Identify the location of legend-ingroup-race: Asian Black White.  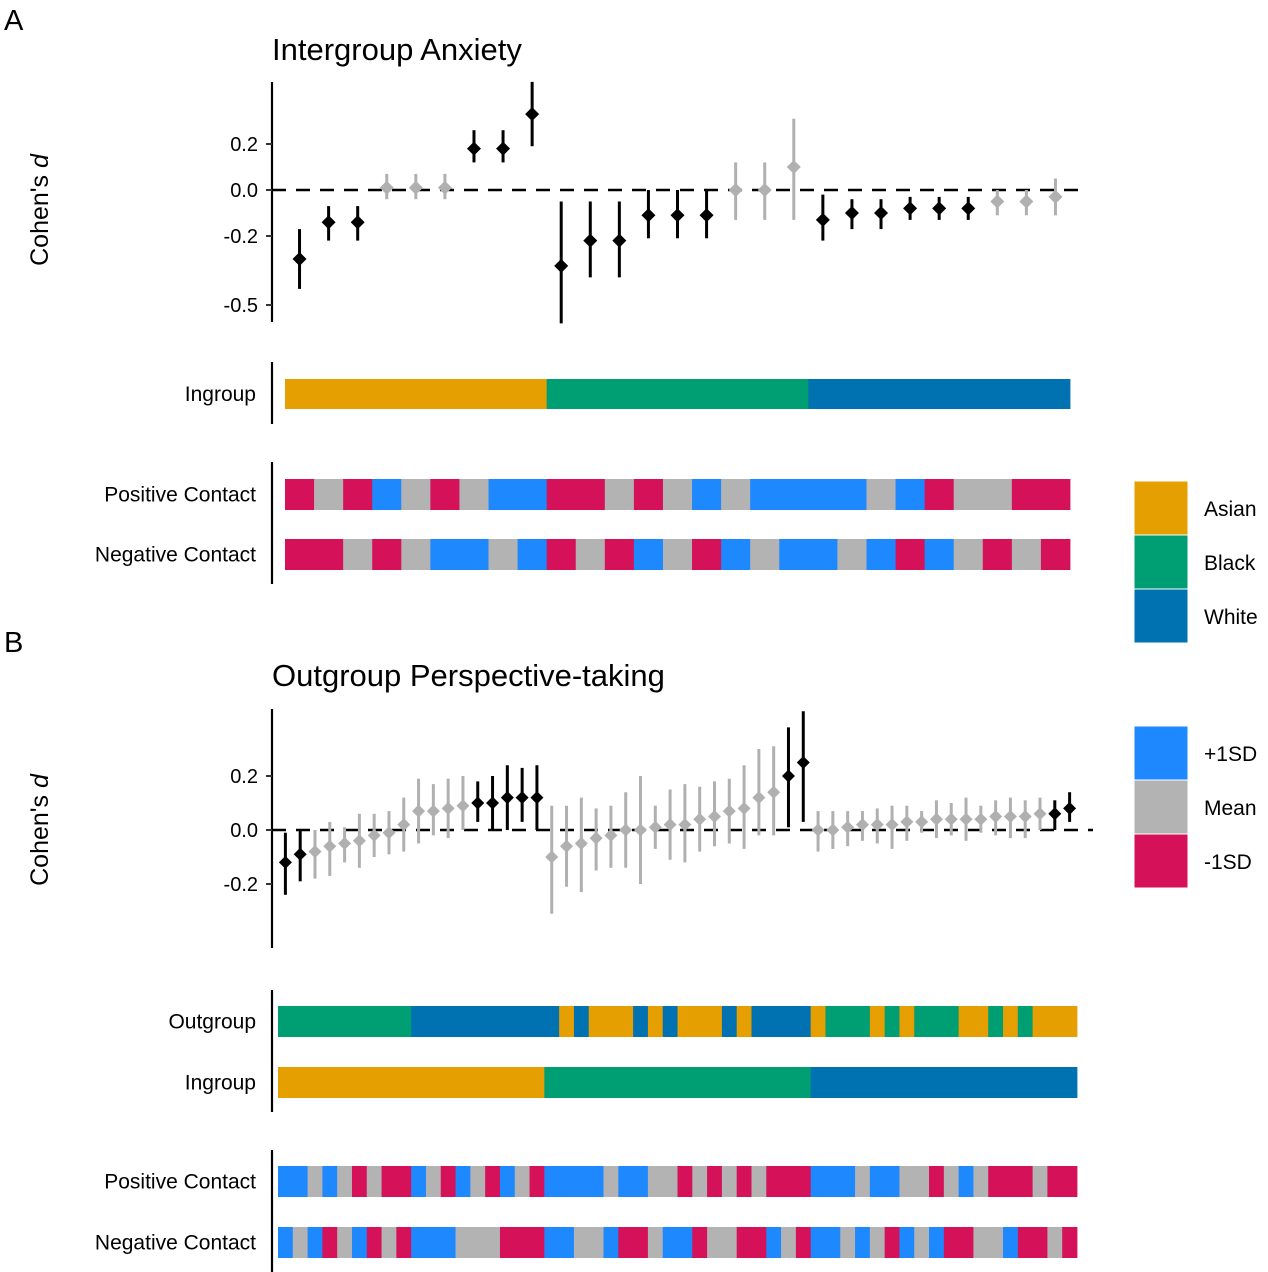
(1195, 562).